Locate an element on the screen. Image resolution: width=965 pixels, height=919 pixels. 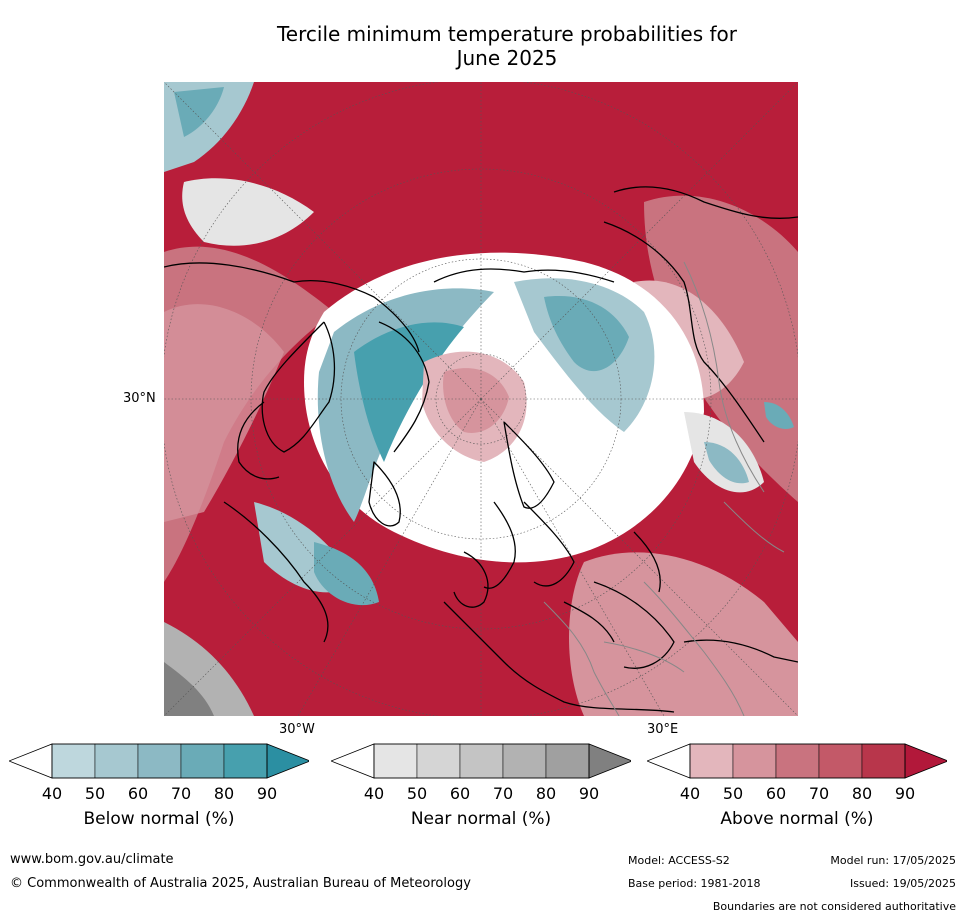
footer-base-period: Base period: 1981-2018 is located at coordinates (694, 883).